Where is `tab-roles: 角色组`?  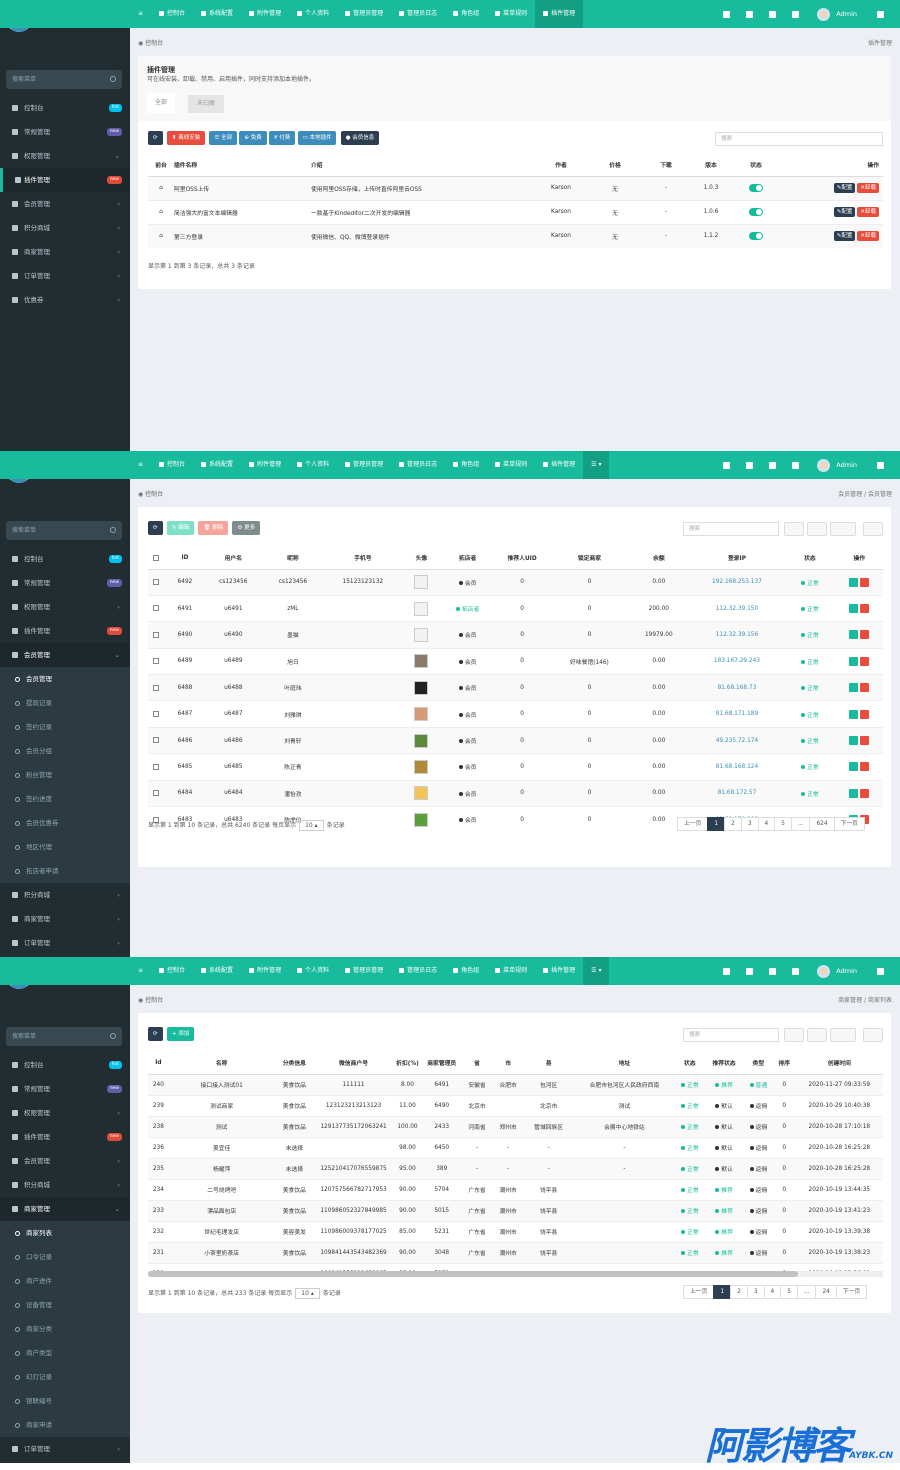
tab-roles: 角色组 is located at coordinates (466, 971).